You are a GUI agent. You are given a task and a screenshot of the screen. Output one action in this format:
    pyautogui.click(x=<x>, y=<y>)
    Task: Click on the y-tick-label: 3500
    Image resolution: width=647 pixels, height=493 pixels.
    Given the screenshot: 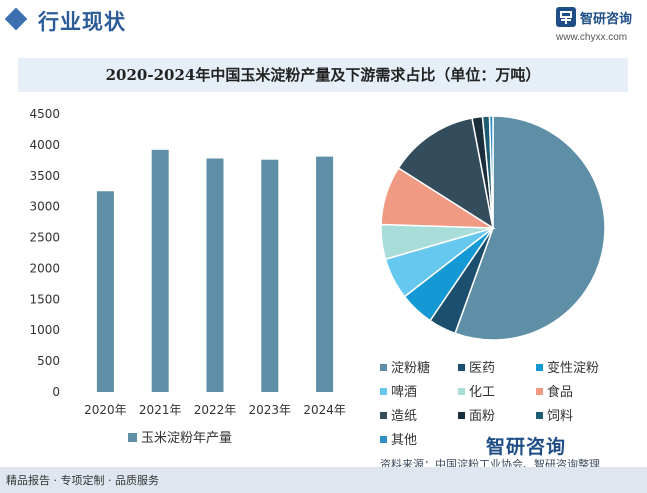 What is the action you would take?
    pyautogui.click(x=44, y=176)
    